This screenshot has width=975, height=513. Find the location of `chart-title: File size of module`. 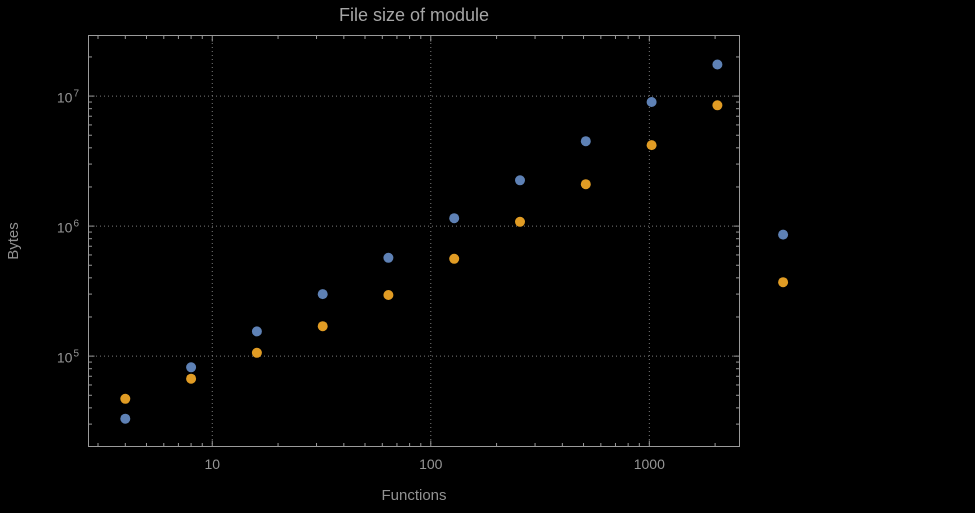

chart-title: File size of module is located at coordinates (414, 15).